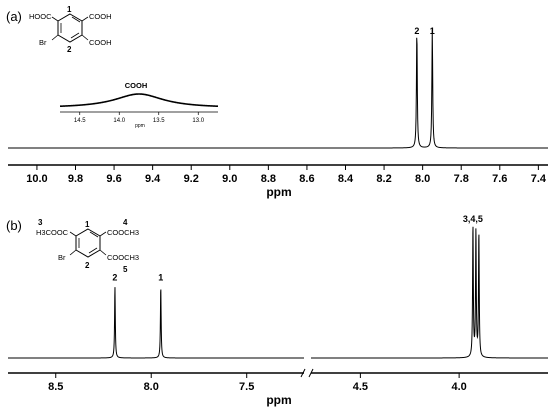 This screenshot has height=412, width=550. Describe the element at coordinates (432, 31) in the screenshot. I see `peak-label-a-1: 1` at that location.